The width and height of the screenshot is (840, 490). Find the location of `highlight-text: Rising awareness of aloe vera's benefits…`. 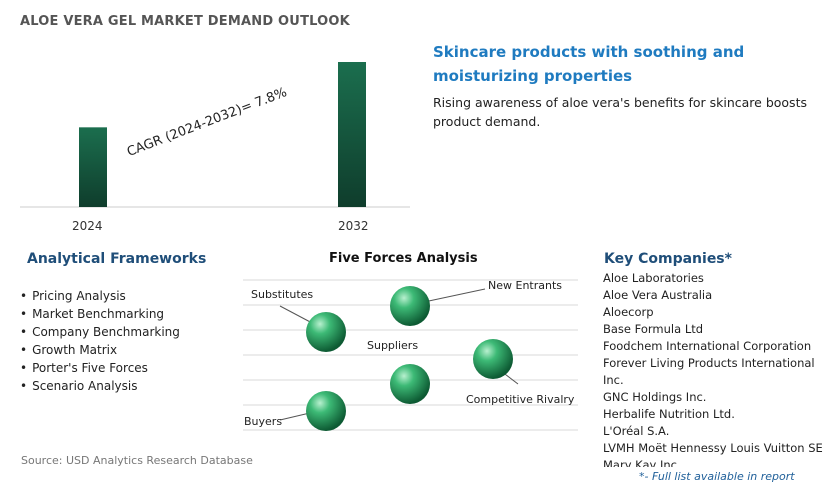

highlight-text: Rising awareness of aloe vera's benefits… is located at coordinates (620, 112).